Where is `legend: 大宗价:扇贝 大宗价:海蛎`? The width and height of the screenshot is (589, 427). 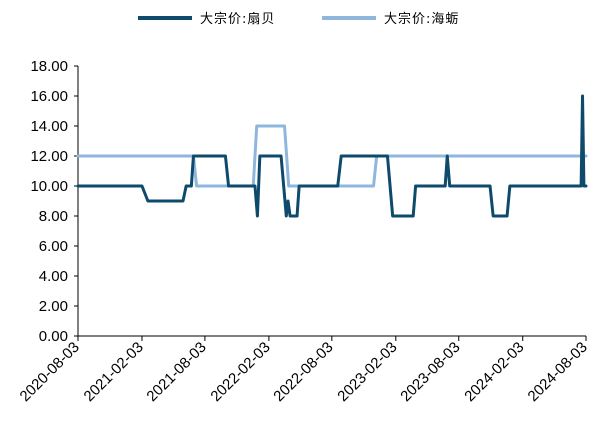 legend: 大宗价:扇贝 大宗价:海蛎 is located at coordinates (298, 19).